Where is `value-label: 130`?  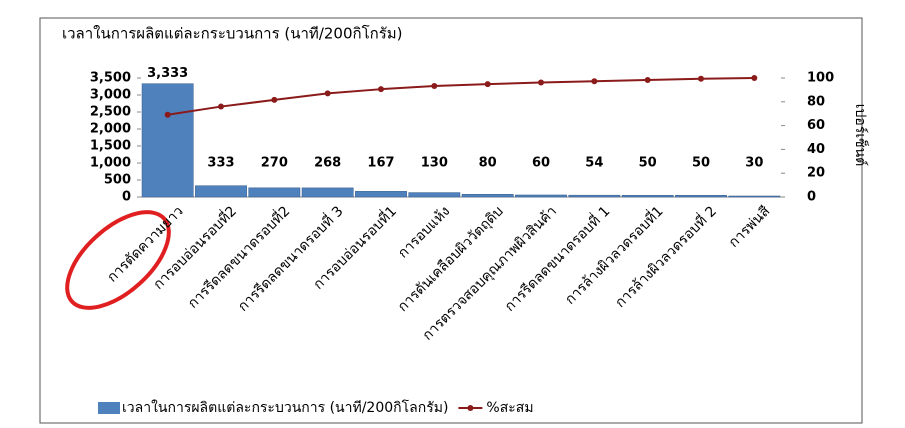 value-label: 130 is located at coordinates (434, 163).